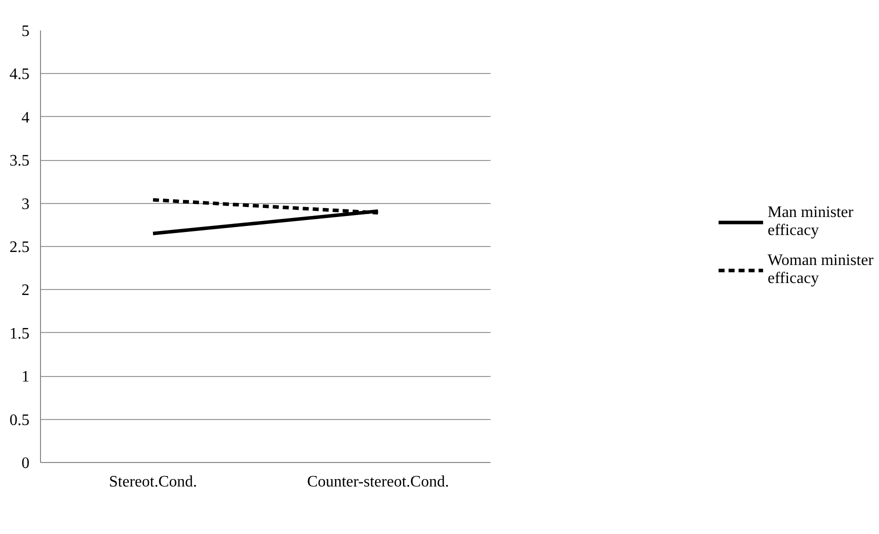  What do you see at coordinates (26, 463) in the screenshot?
I see `y-tick-label: 0` at bounding box center [26, 463].